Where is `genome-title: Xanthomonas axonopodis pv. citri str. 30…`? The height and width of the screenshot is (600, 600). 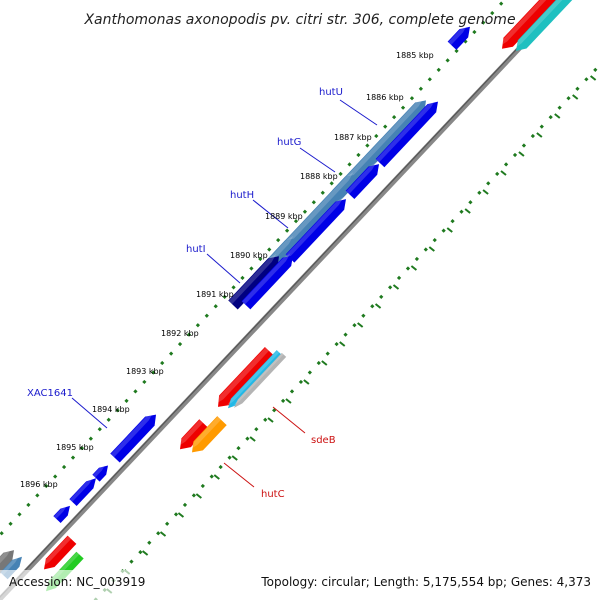 genome-title: Xanthomonas axonopodis pv. citri str. 30… is located at coordinates (299, 20).